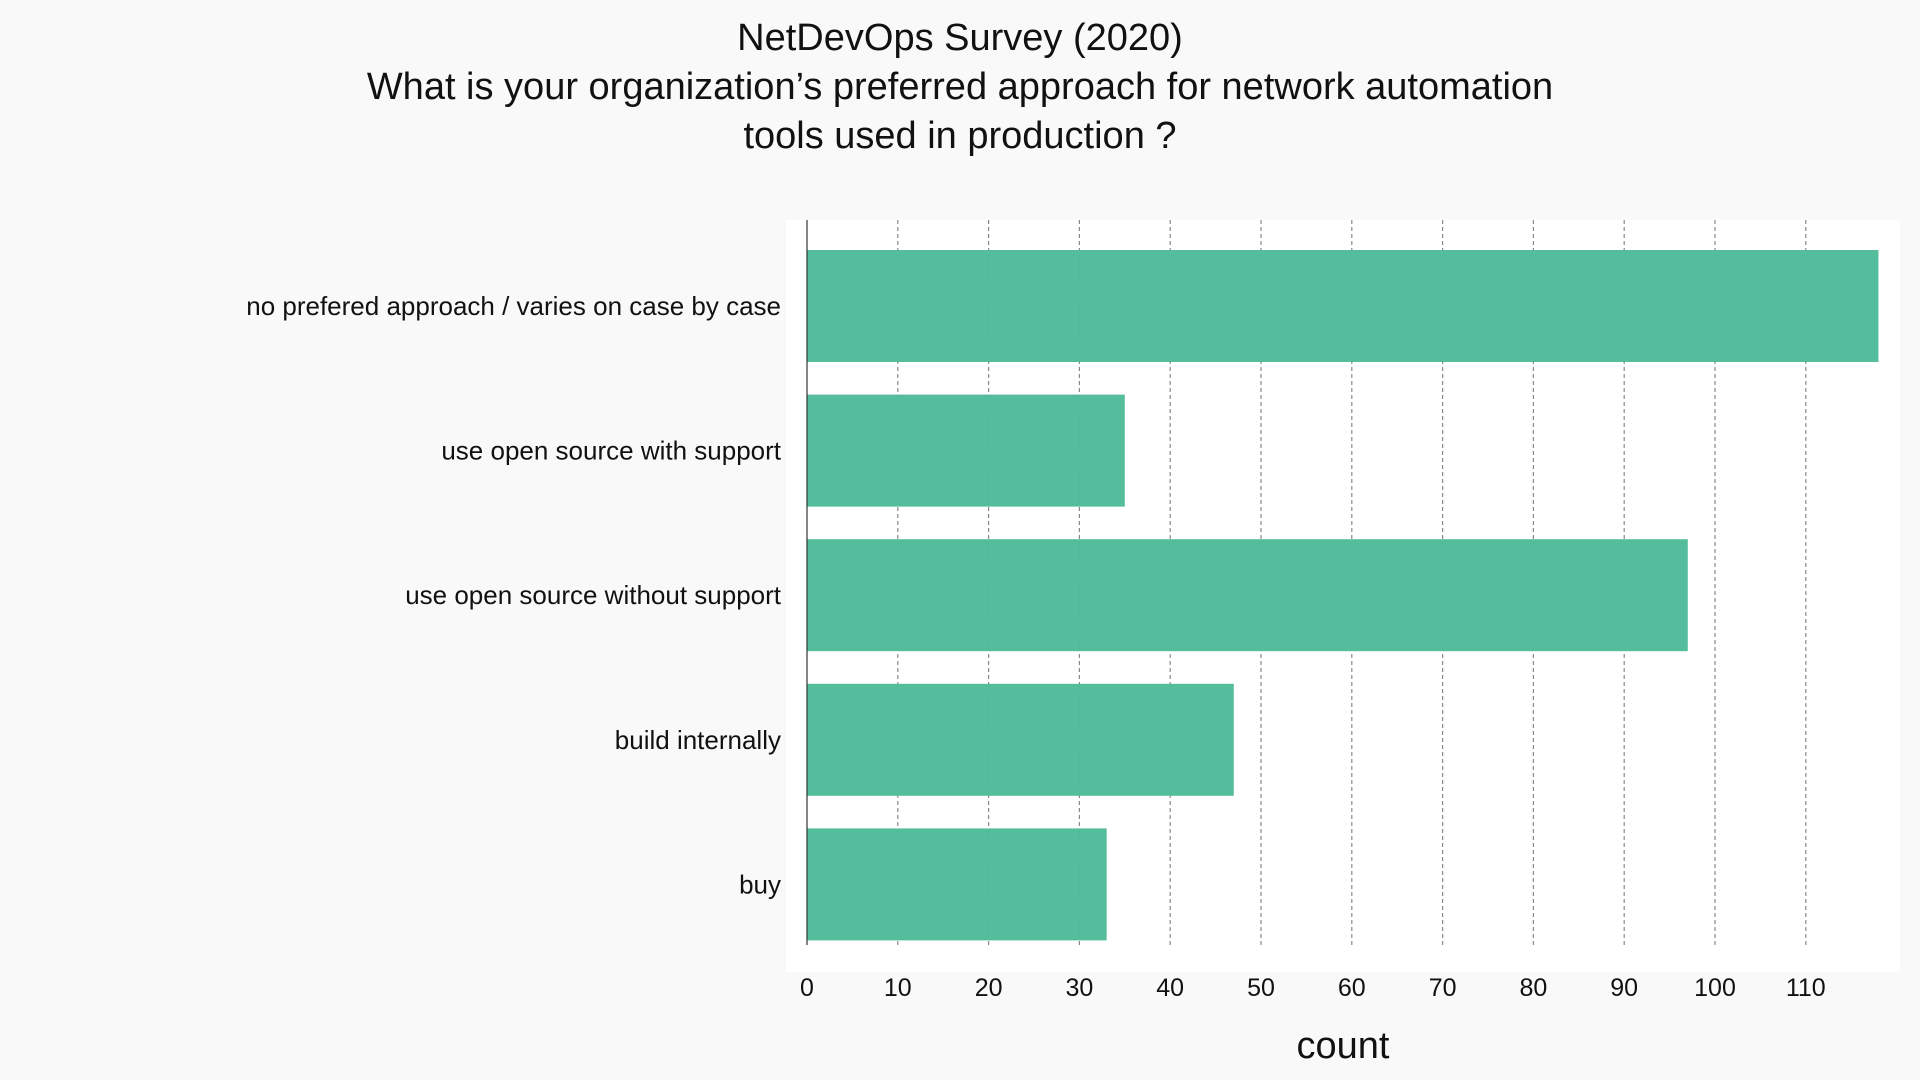 The height and width of the screenshot is (1080, 1920). What do you see at coordinates (1261, 988) in the screenshot?
I see `x-tick-label: 50` at bounding box center [1261, 988].